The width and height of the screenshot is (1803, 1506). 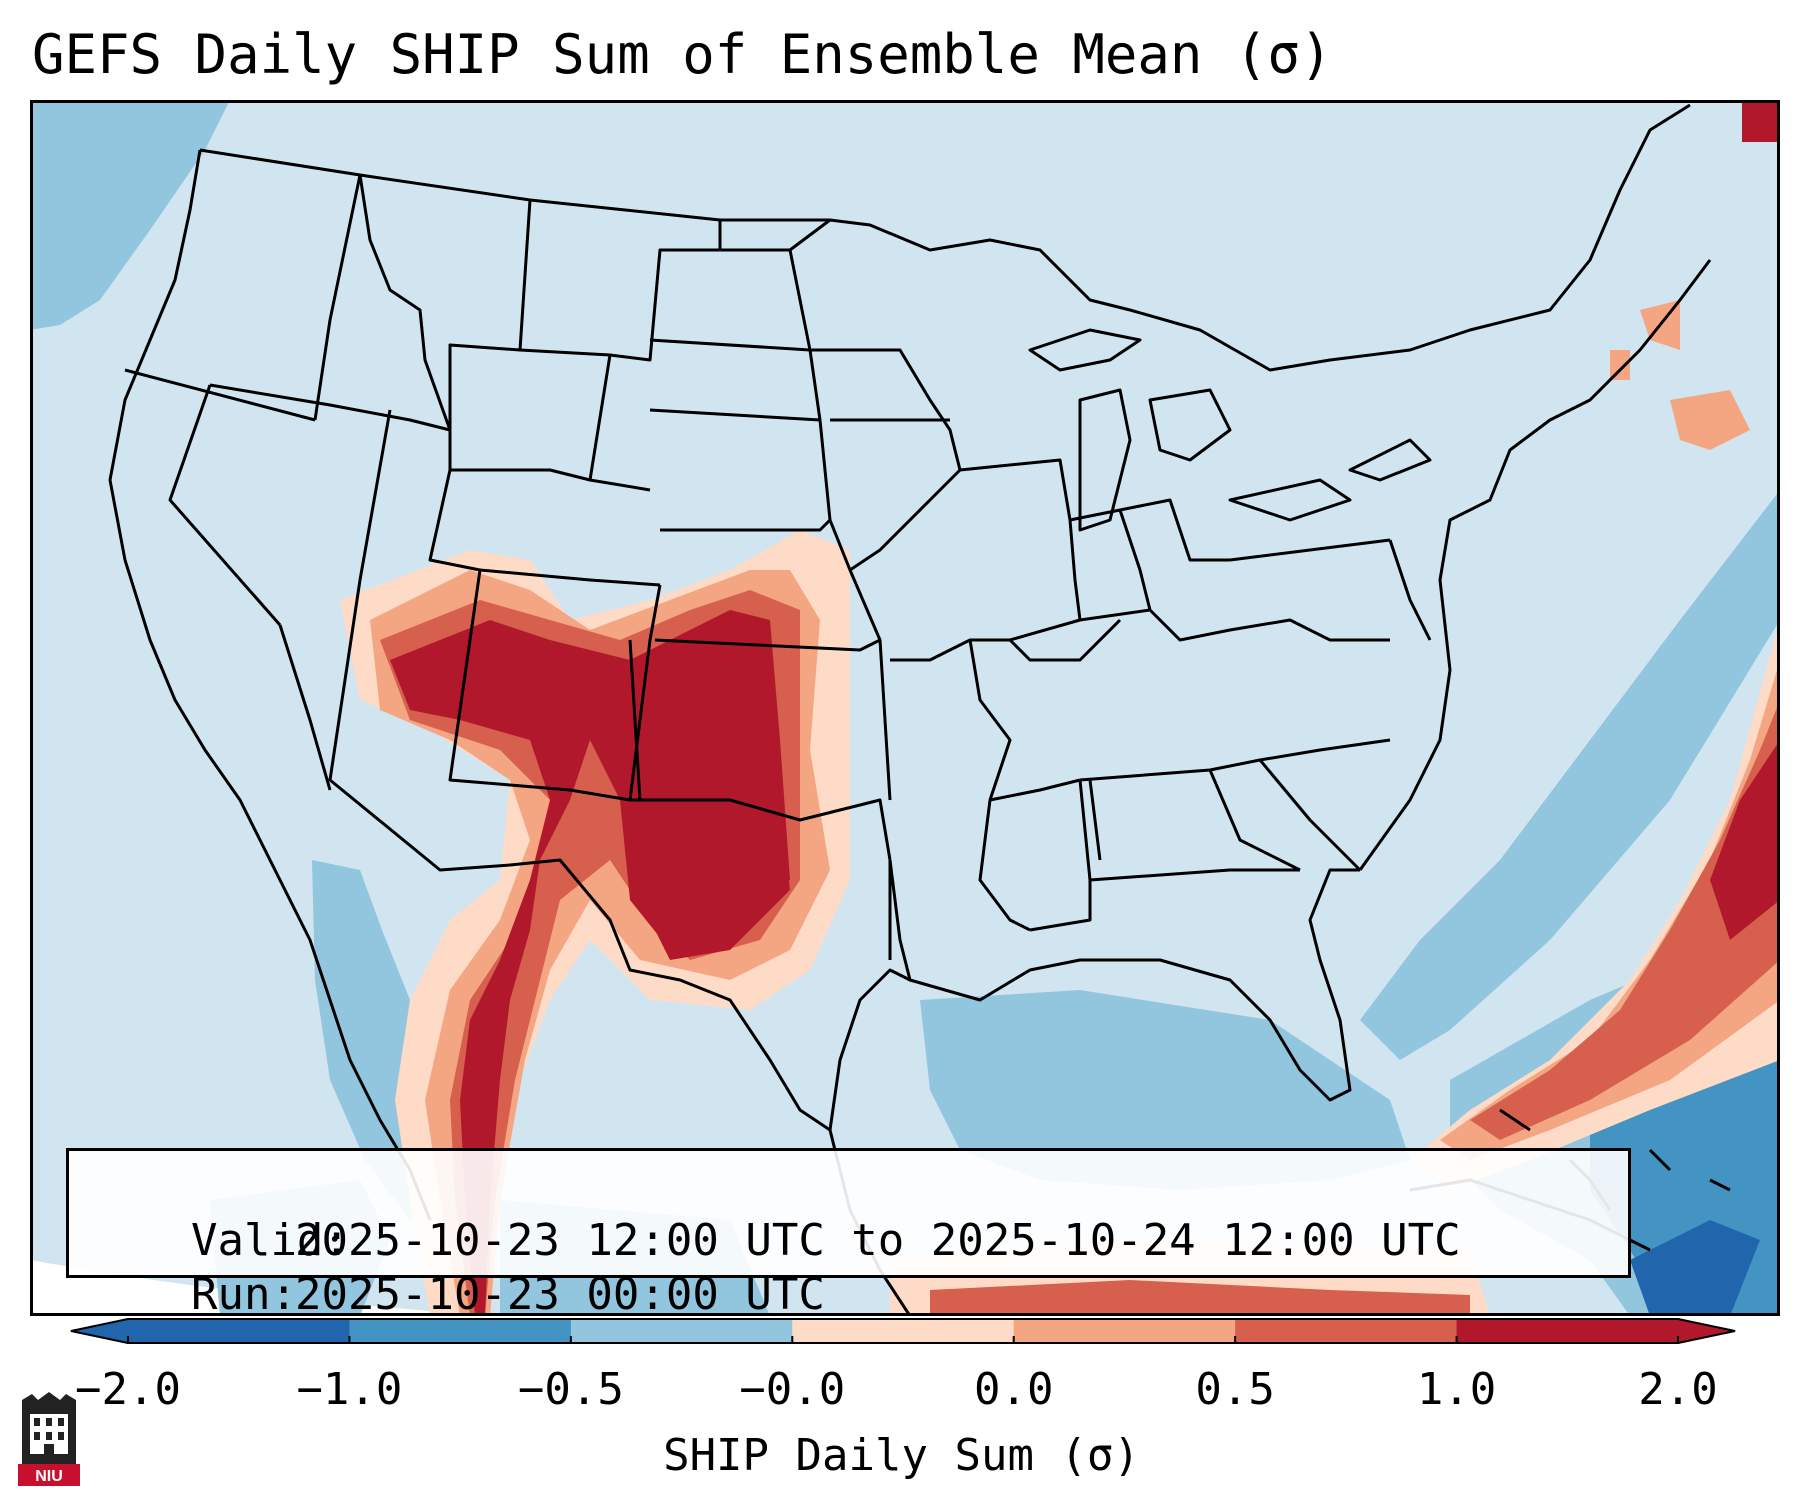 What do you see at coordinates (901, 1455) in the screenshot?
I see `colorbar-label: SHIP Daily Sum (σ)` at bounding box center [901, 1455].